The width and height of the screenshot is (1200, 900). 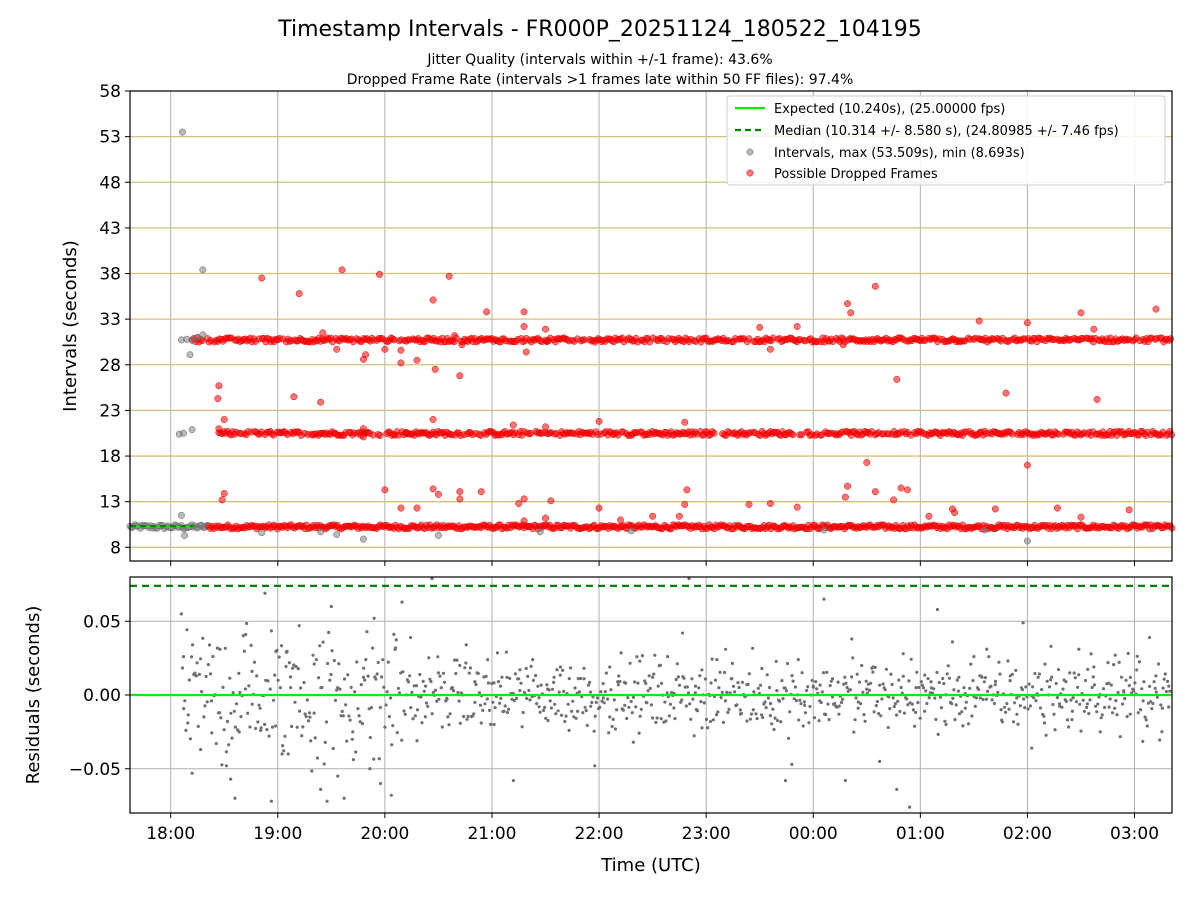 I want to click on legend-intervals-label: Intervals, max (53.509s), min (8.693s), so click(x=899, y=153).